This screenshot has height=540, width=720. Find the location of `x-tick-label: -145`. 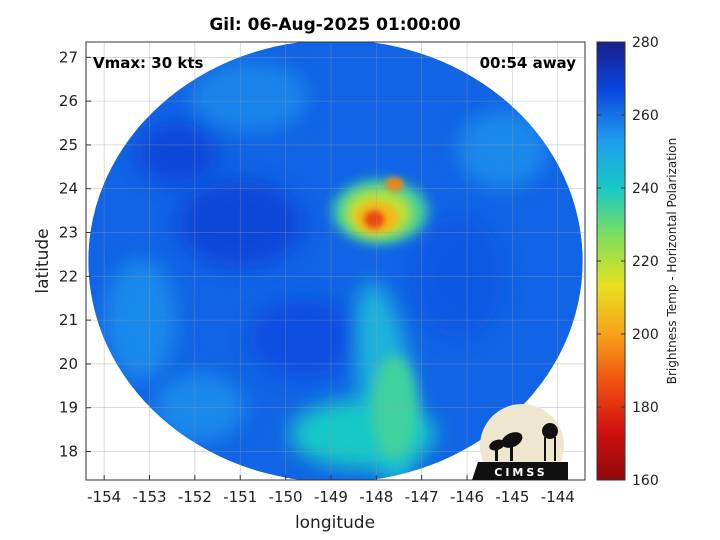

x-tick-label: -145 is located at coordinates (512, 497).